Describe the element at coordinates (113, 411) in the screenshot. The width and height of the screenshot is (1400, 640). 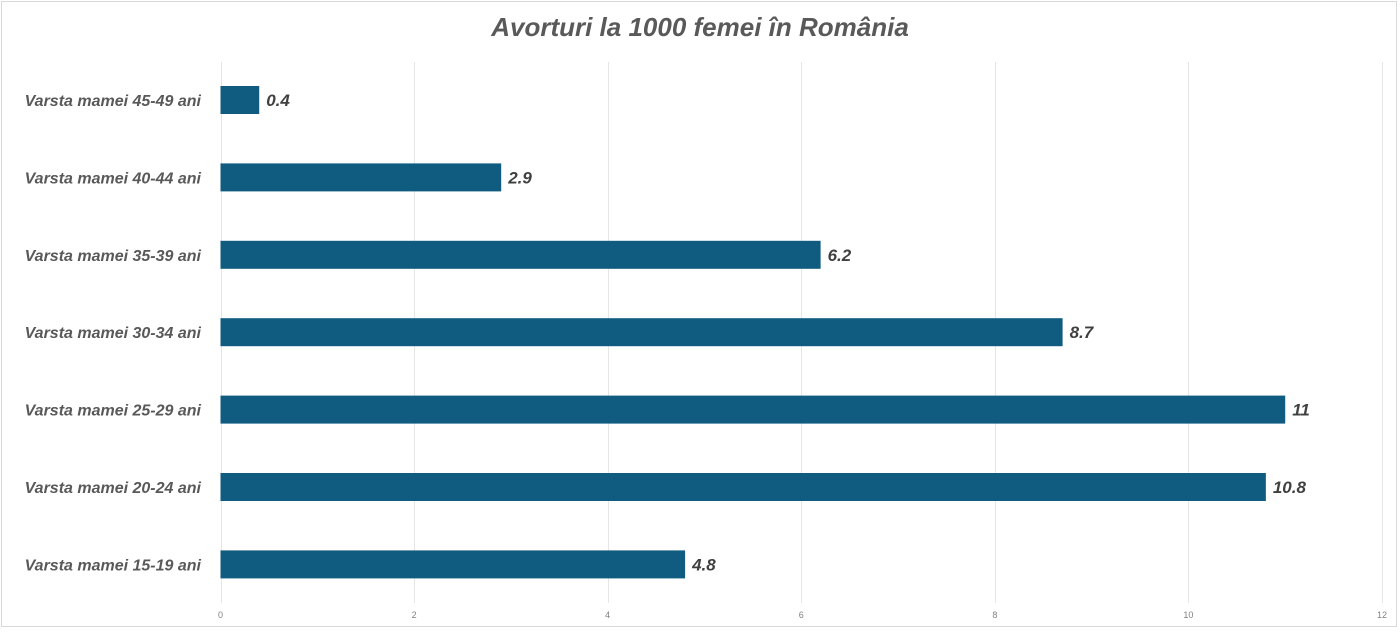
I see `category-label: Varsta mamei 25-29 ani` at that location.